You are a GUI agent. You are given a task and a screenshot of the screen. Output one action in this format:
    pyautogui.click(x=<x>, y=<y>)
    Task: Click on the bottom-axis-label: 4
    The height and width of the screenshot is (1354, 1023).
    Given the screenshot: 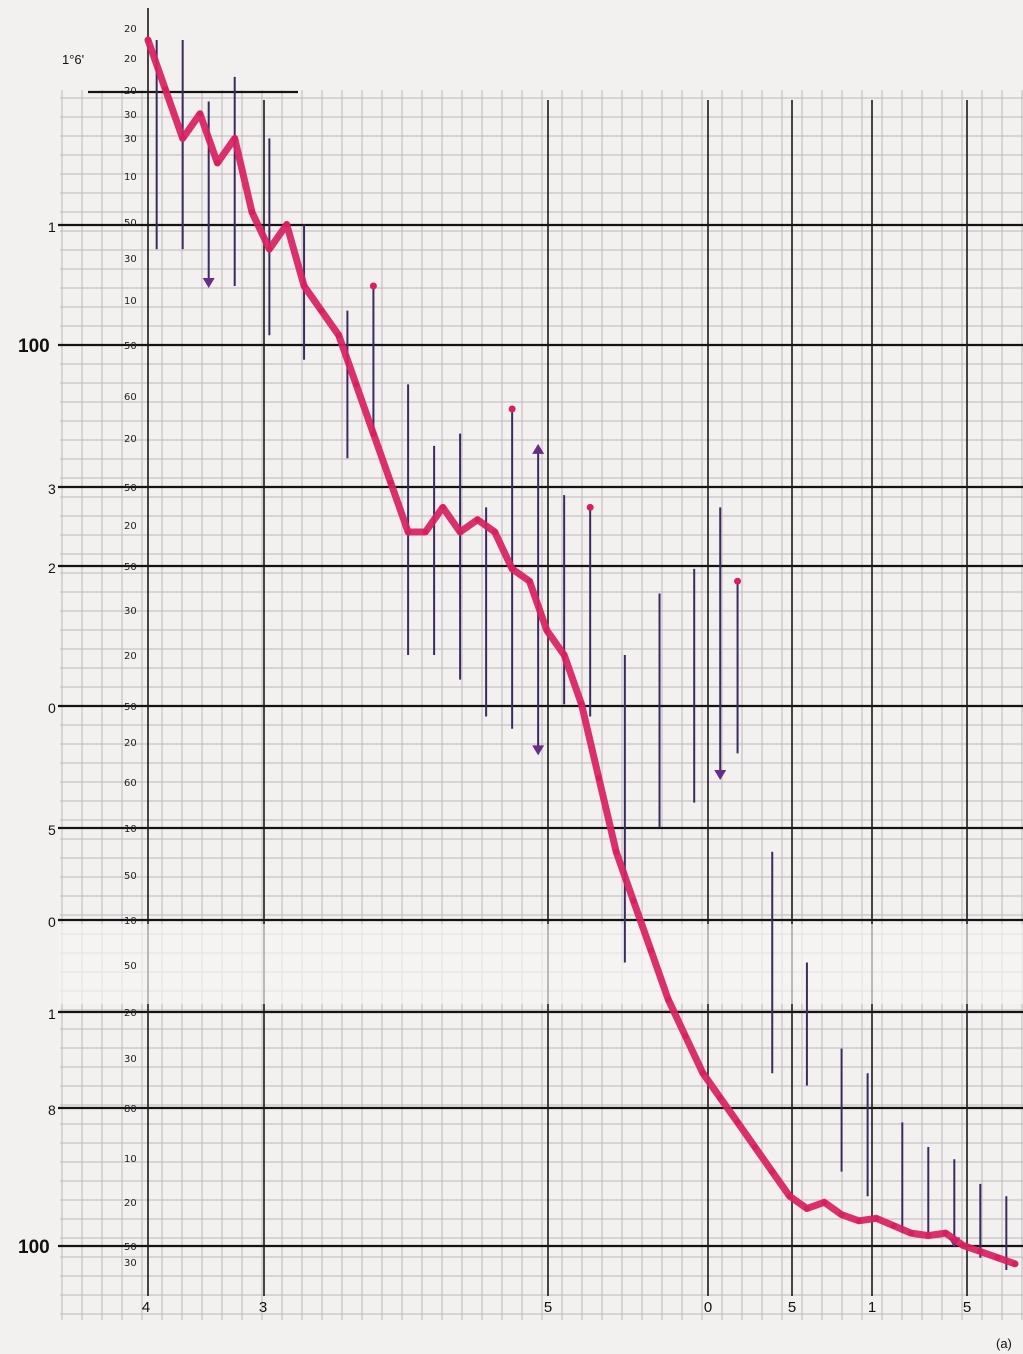 What is the action you would take?
    pyautogui.click(x=146, y=1307)
    